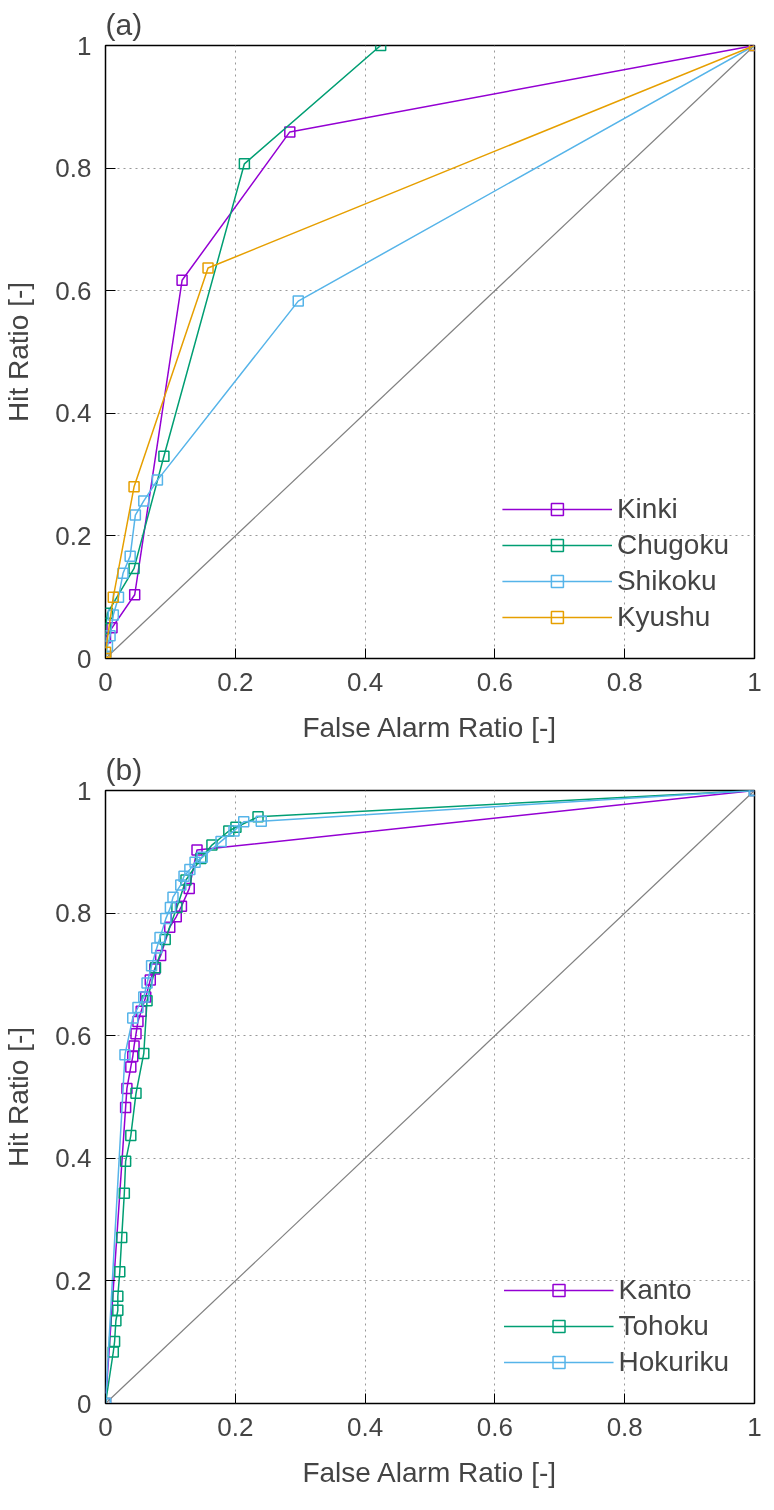 The width and height of the screenshot is (774, 1510). What do you see at coordinates (663, 1326) in the screenshot?
I see `legend-label: Tohoku` at bounding box center [663, 1326].